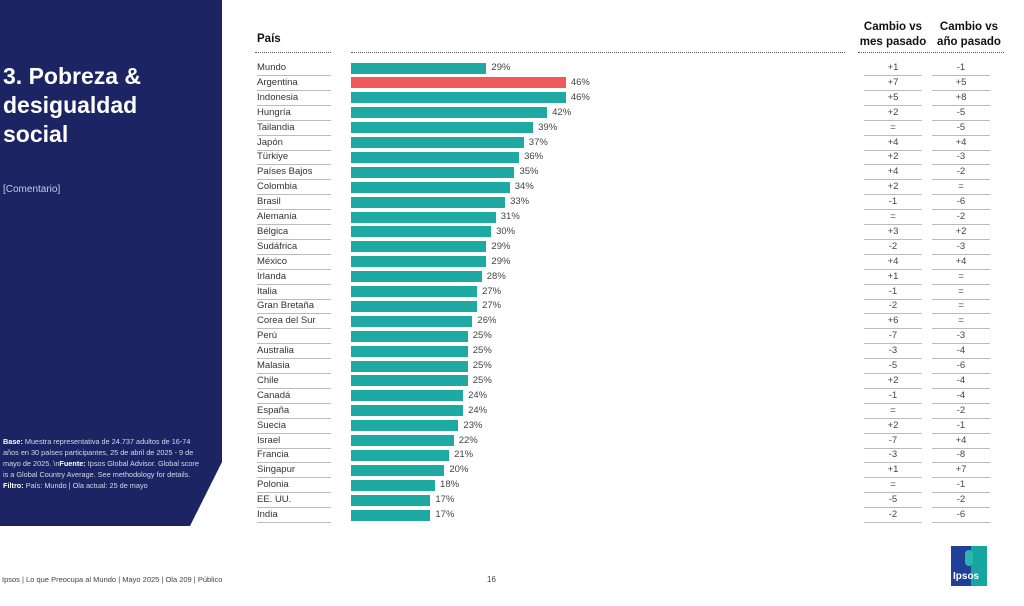  I want to click on country-label: Polonia, so click(294, 486).